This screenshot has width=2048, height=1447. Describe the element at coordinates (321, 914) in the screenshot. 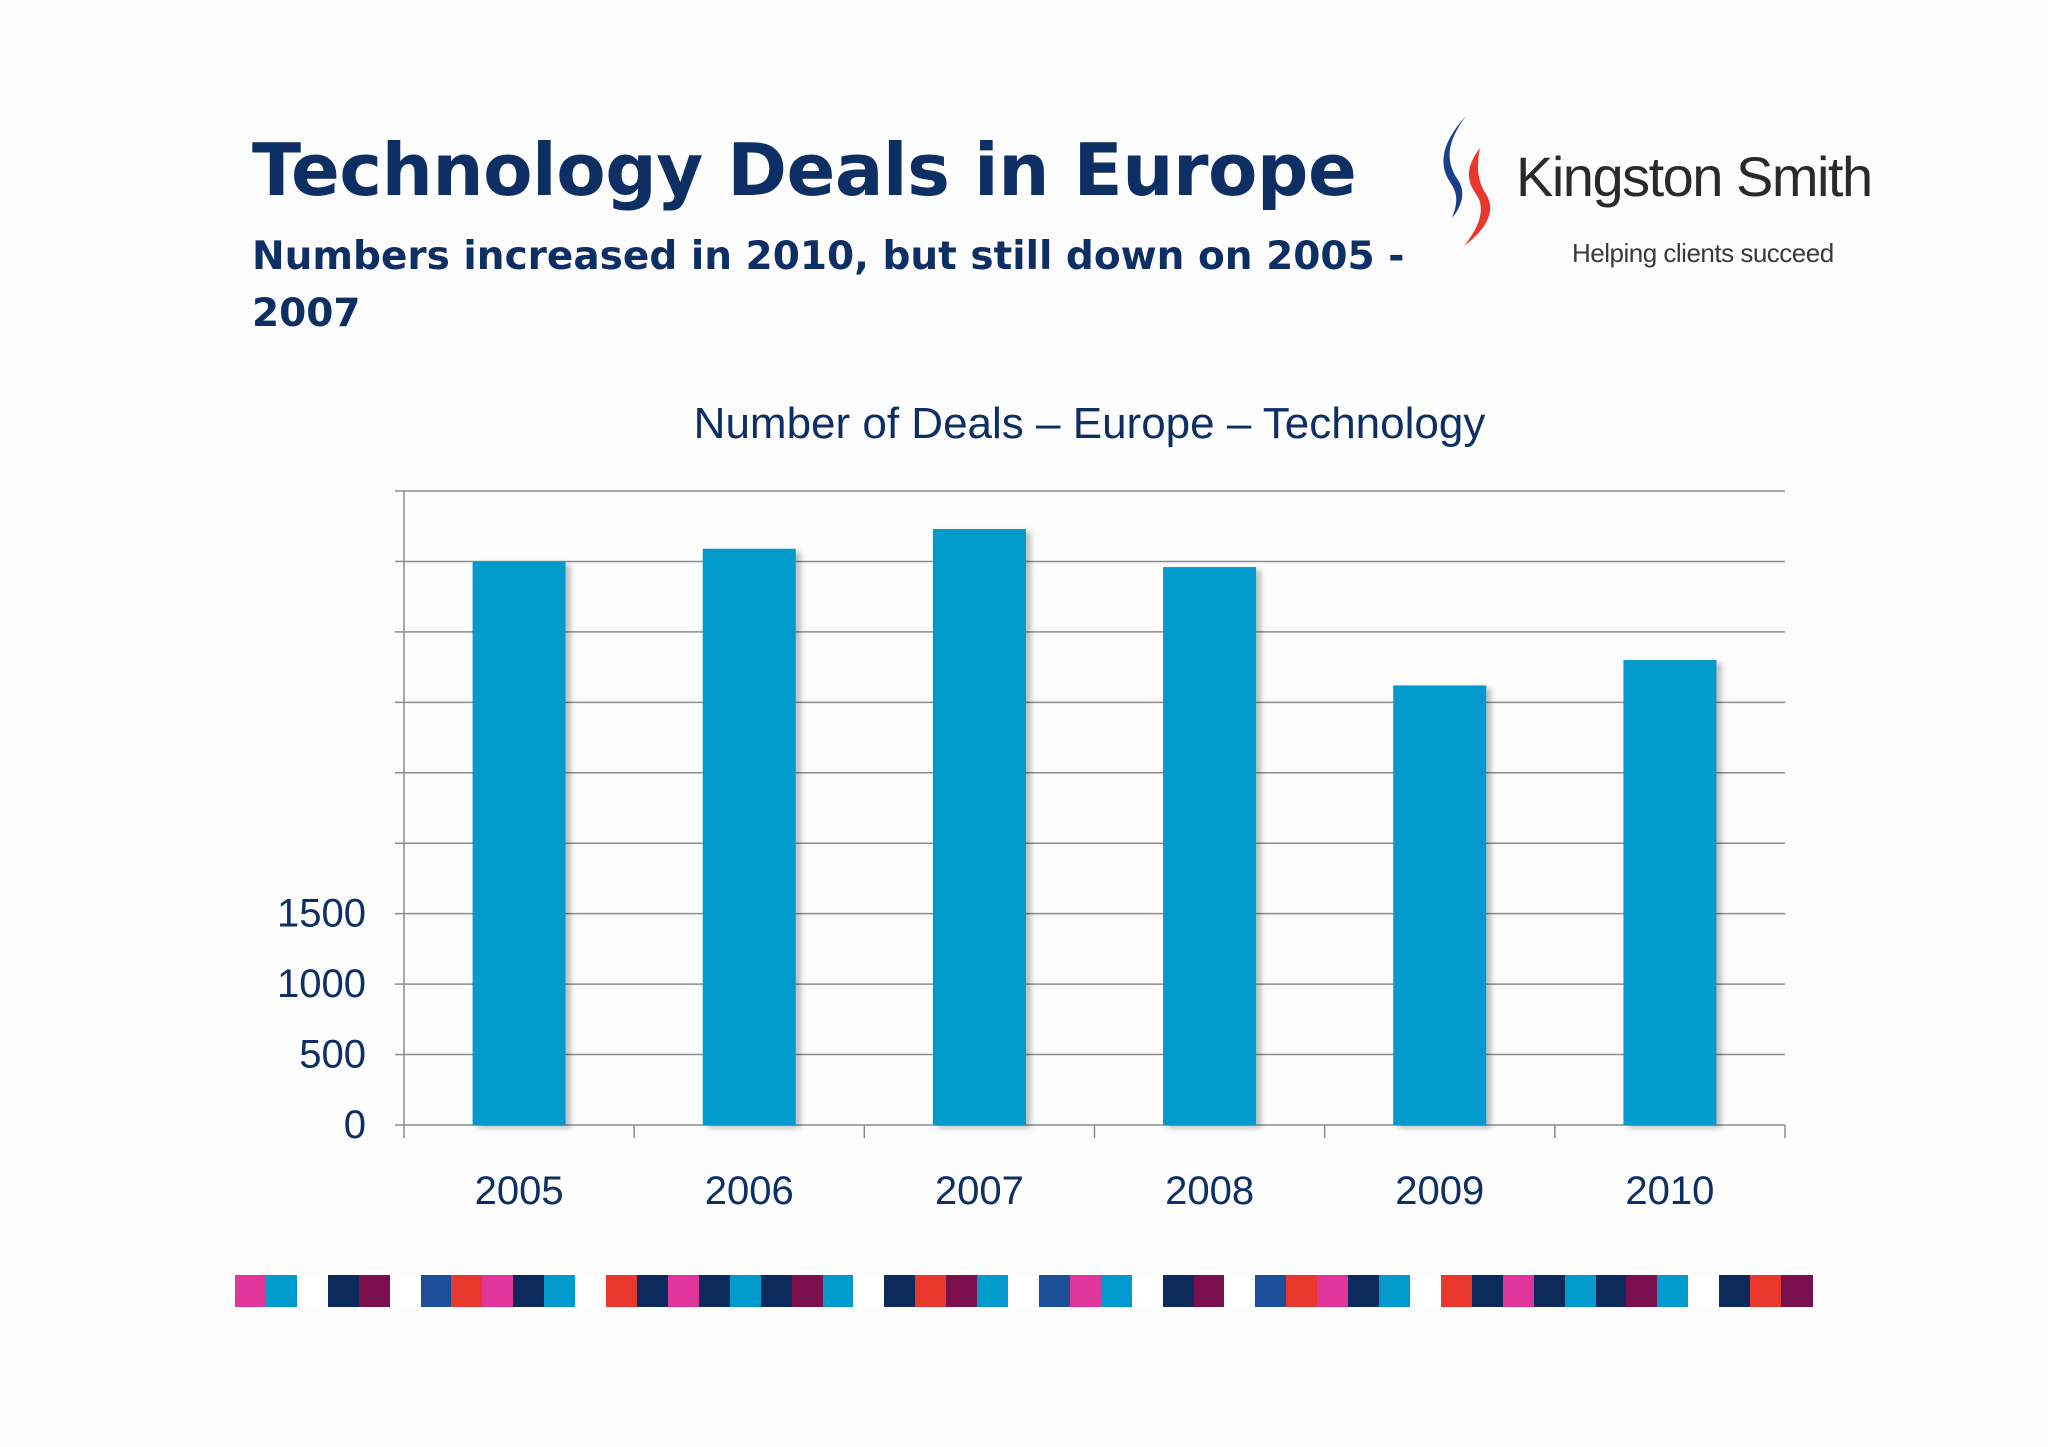

I see `y-tick-label: 1500` at that location.